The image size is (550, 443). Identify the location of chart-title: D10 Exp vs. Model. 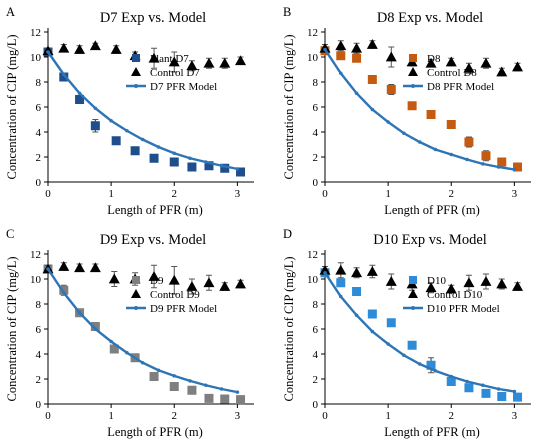
(430, 240).